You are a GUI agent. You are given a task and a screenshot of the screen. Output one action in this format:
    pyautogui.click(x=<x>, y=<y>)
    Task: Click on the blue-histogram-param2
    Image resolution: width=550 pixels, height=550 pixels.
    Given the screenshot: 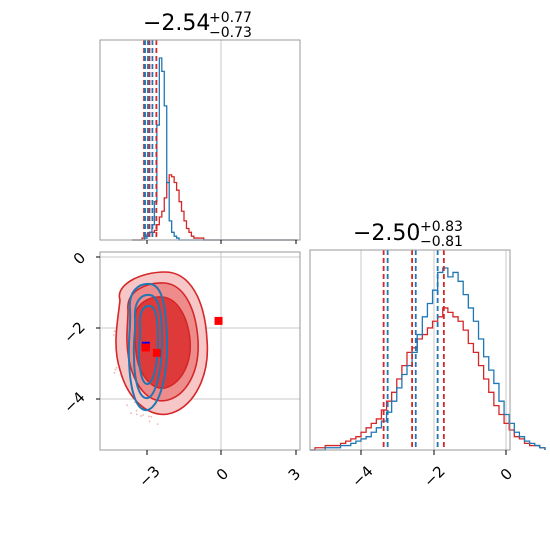 What is the action you would take?
    pyautogui.click(x=427, y=359)
    